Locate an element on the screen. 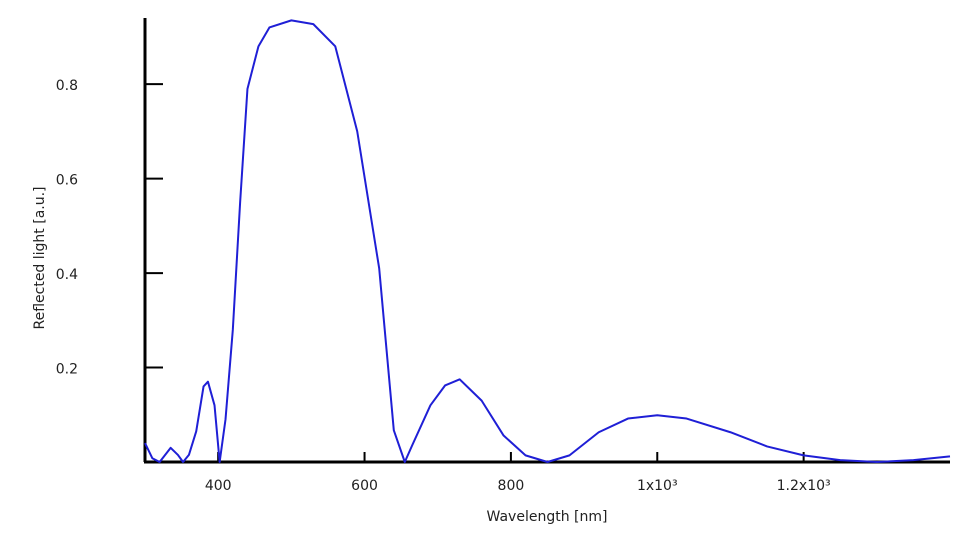  y-tick-label: 0.6 is located at coordinates (67, 181).